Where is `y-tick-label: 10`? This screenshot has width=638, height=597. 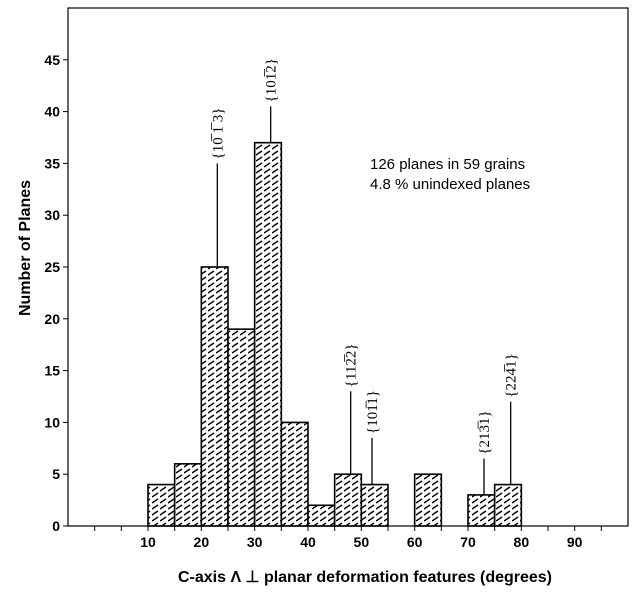 y-tick-label: 10 is located at coordinates (52, 422).